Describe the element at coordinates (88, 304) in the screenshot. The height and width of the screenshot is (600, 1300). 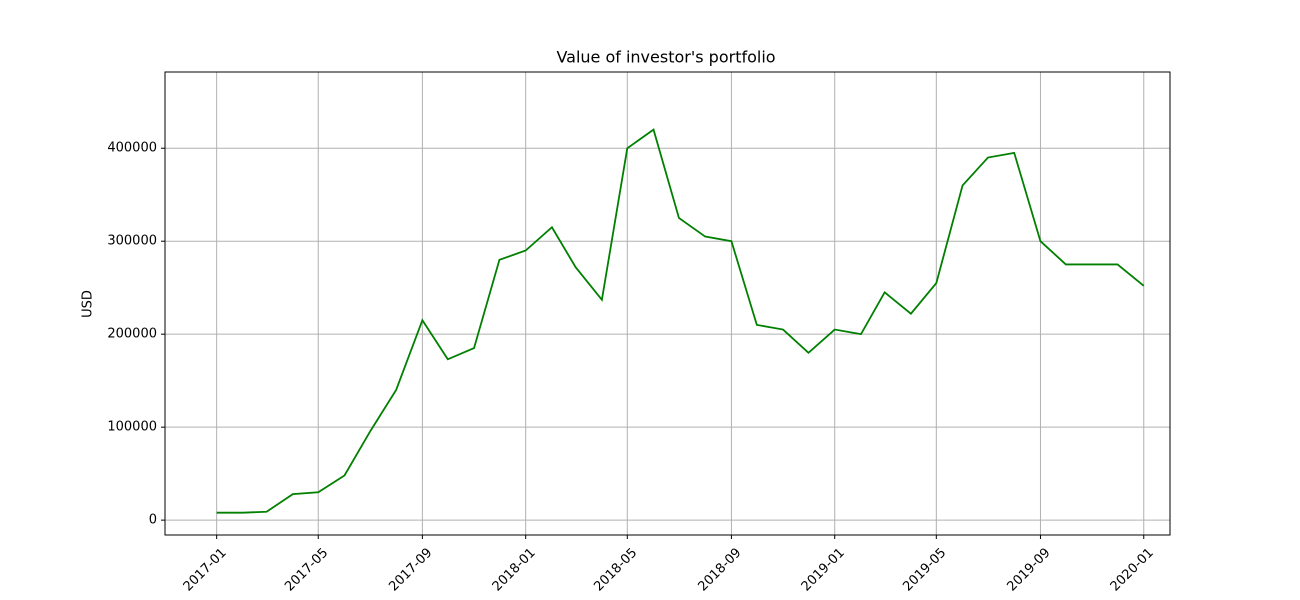
I see `y-axis-label: USD` at that location.